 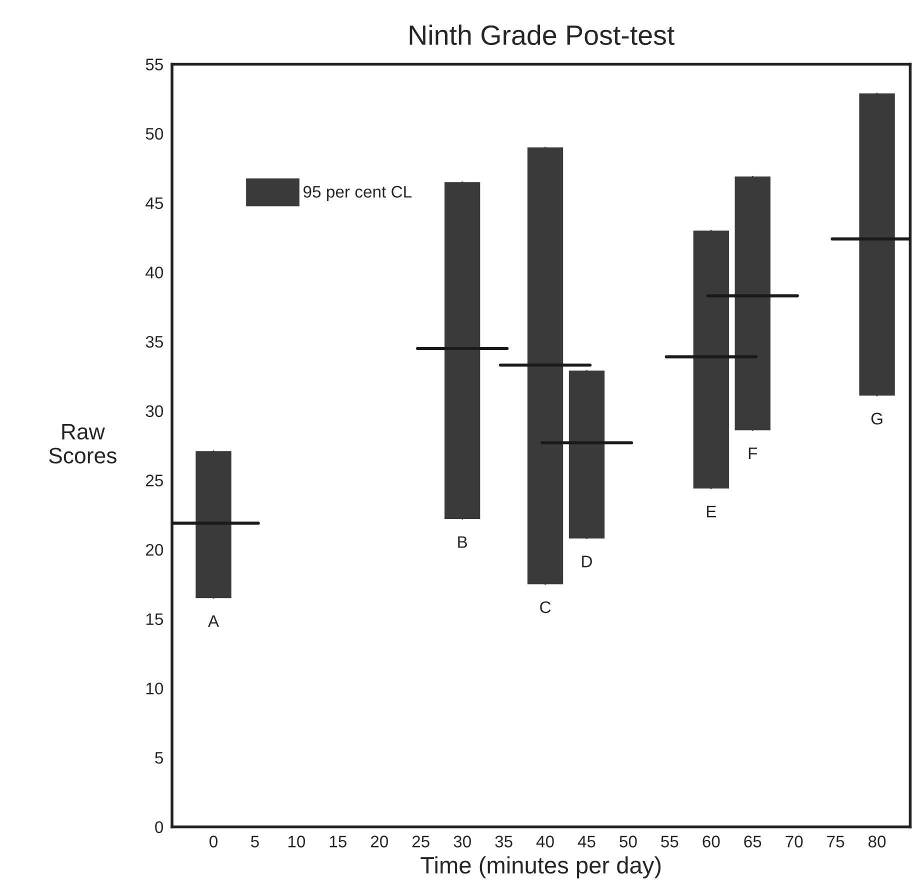 What do you see at coordinates (82, 444) in the screenshot?
I see `y-axis-title: Raw Scores` at bounding box center [82, 444].